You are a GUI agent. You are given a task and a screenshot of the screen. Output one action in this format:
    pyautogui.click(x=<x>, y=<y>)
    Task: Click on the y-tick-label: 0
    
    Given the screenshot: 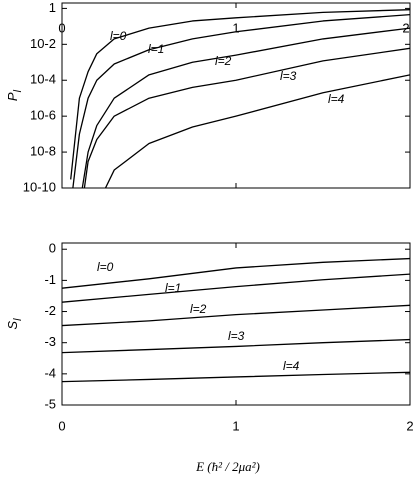 What is the action you would take?
    pyautogui.click(x=52, y=248)
    